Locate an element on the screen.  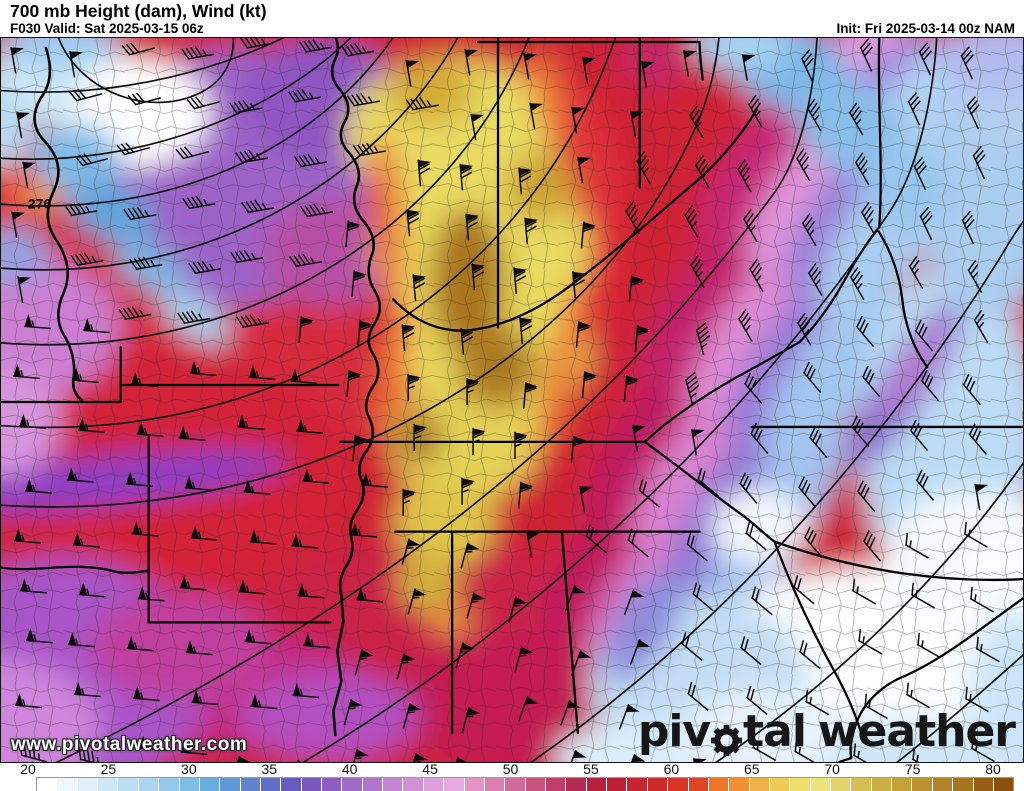
colorbar-ticks: 20 25 30 35 40 45 50 55 60 65 70 75 80 is located at coordinates (512, 769).